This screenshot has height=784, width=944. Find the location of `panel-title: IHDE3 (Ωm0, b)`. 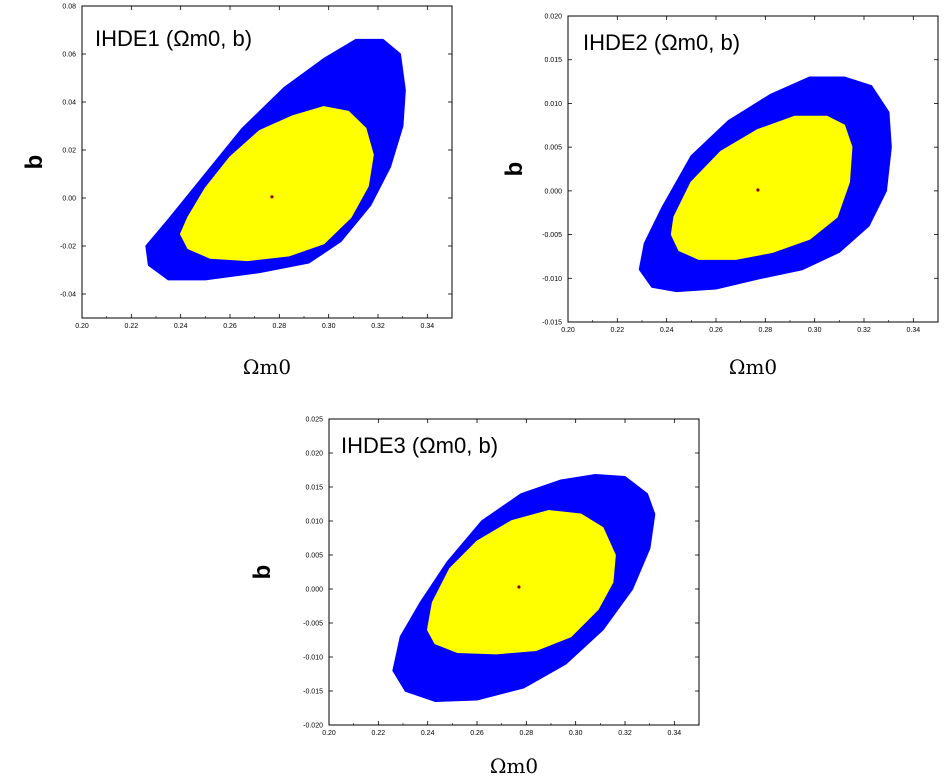

panel-title: IHDE3 (Ωm0, b) is located at coordinates (419, 445).